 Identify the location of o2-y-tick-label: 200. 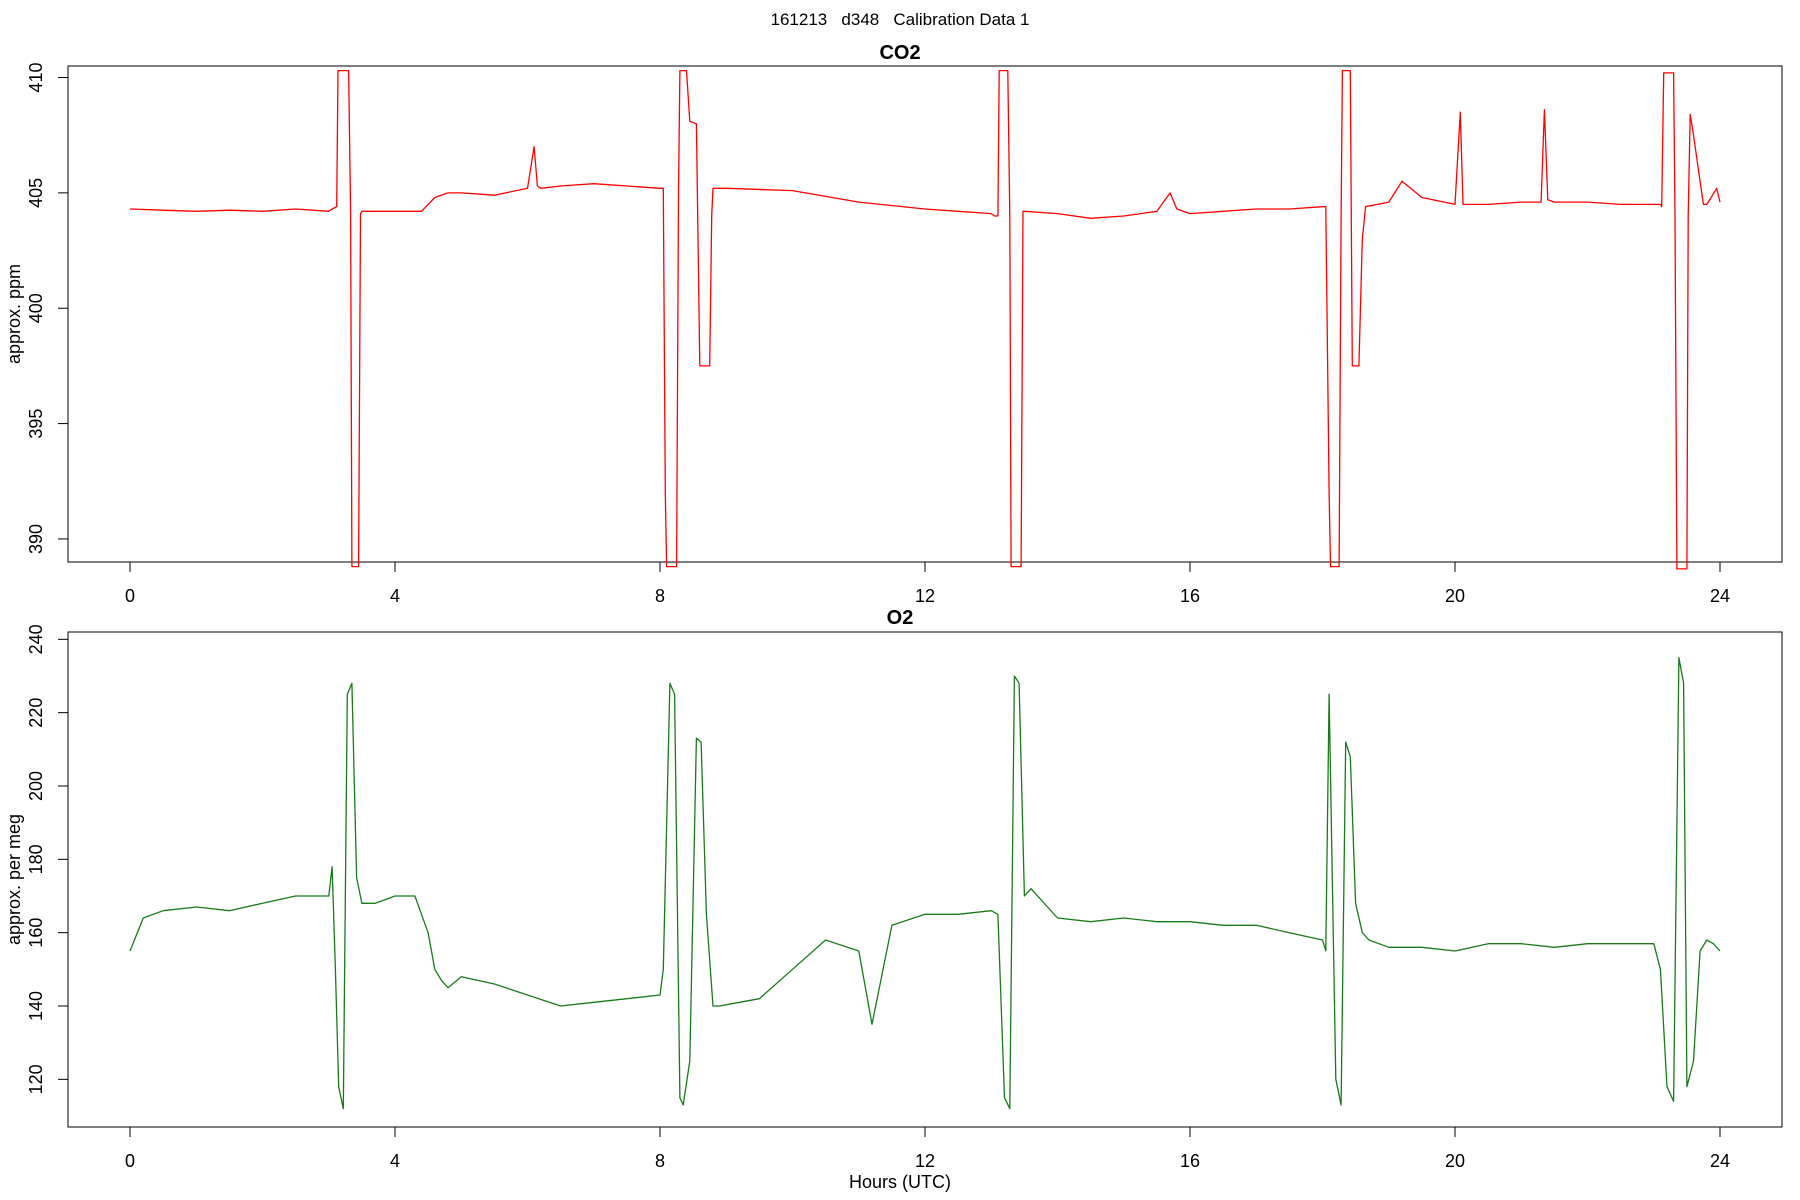
(36, 786).